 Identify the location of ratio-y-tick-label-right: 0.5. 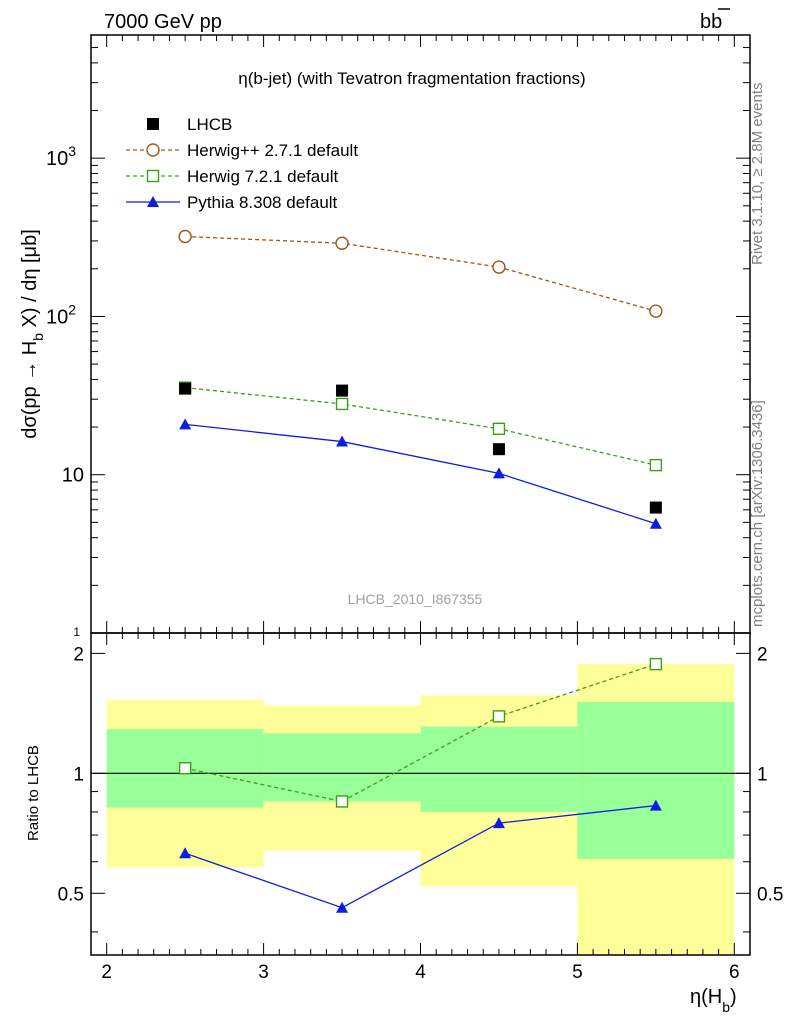
(770, 894).